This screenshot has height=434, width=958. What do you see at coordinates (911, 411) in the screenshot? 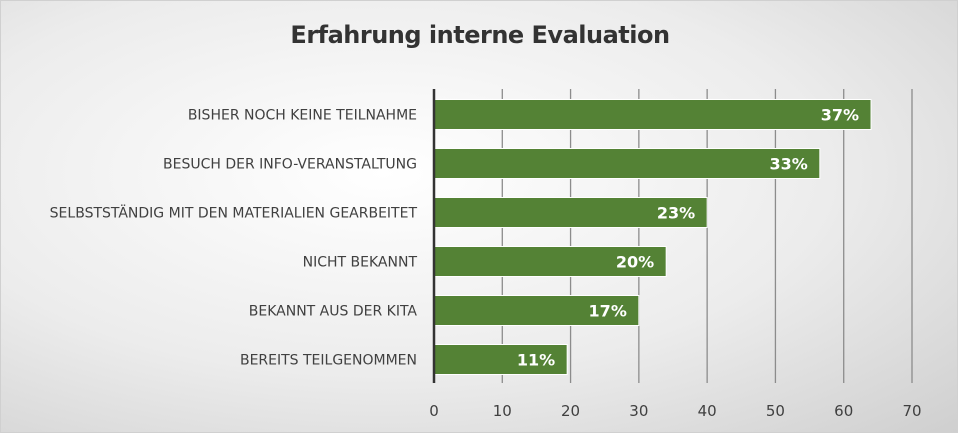
I see `x-tick-label: 70` at bounding box center [911, 411].